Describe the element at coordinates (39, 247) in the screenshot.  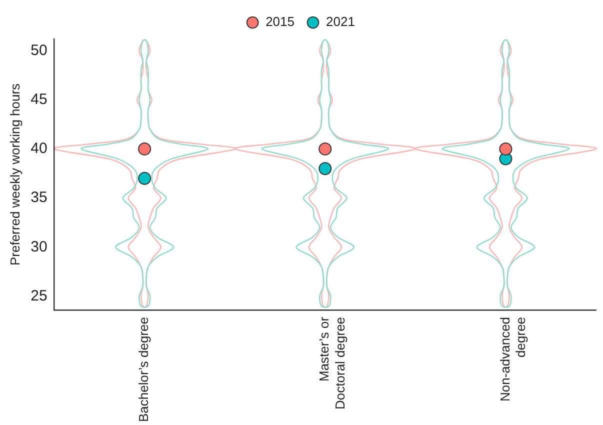
I see `y-tick-label: 30` at that location.